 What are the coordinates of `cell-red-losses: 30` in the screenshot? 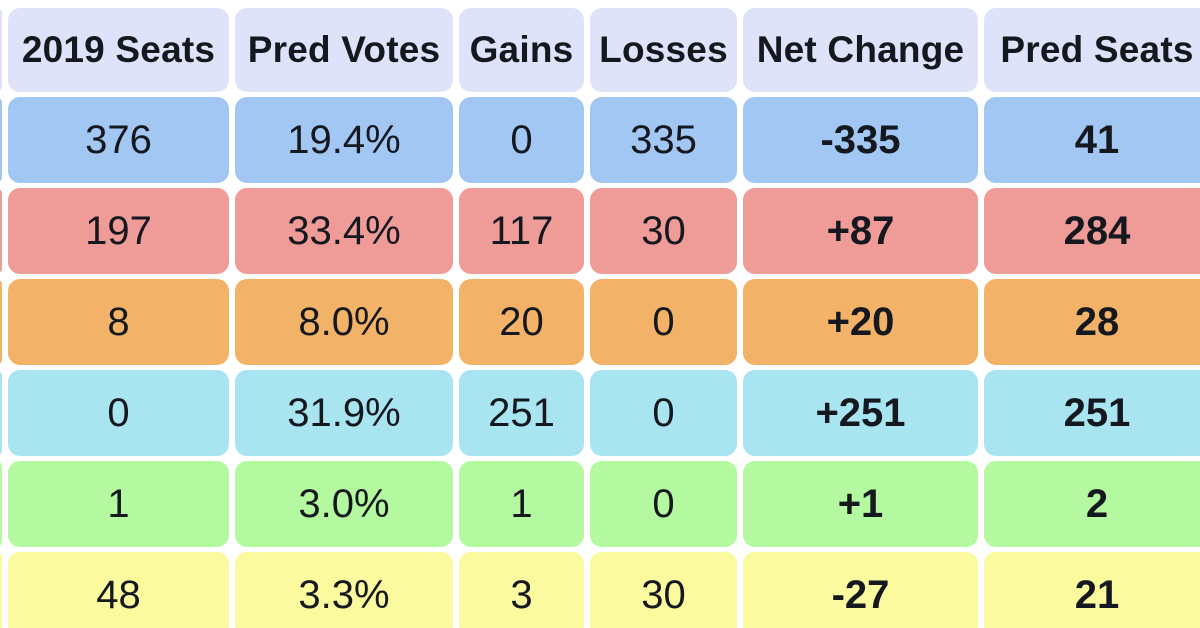 It's located at (663, 231).